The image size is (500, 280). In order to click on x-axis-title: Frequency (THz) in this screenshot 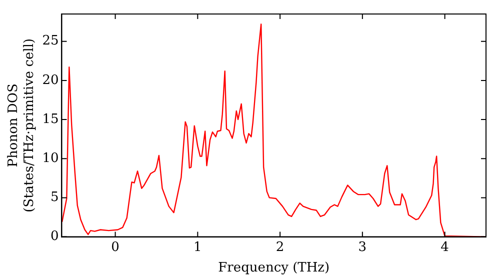, I will do `click(274, 268)`.